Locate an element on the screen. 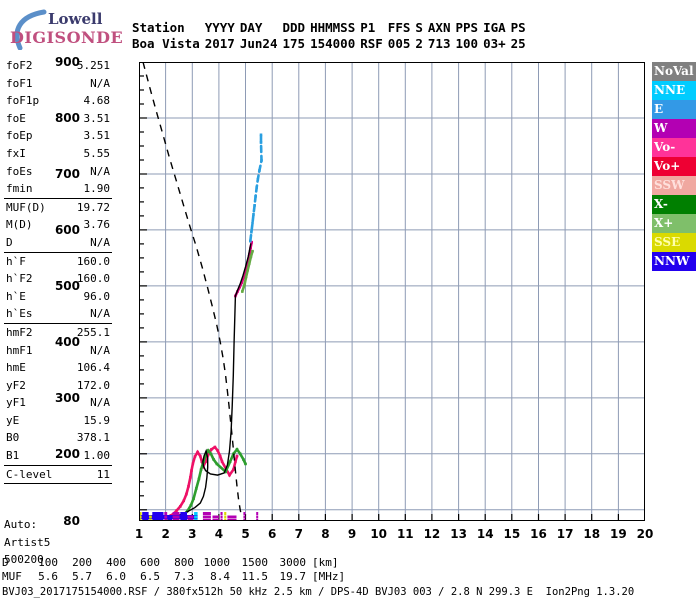 This screenshot has width=700, height=600. station-col-iga: IGA is located at coordinates (494, 27).